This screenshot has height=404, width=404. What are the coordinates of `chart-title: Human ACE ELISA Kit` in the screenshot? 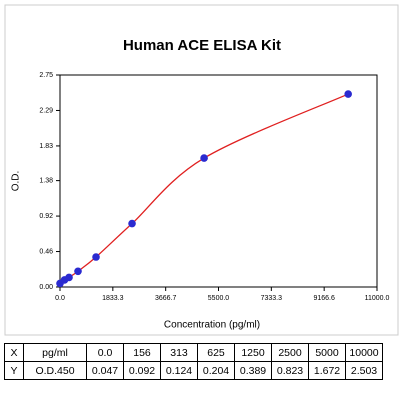 It's located at (202, 45).